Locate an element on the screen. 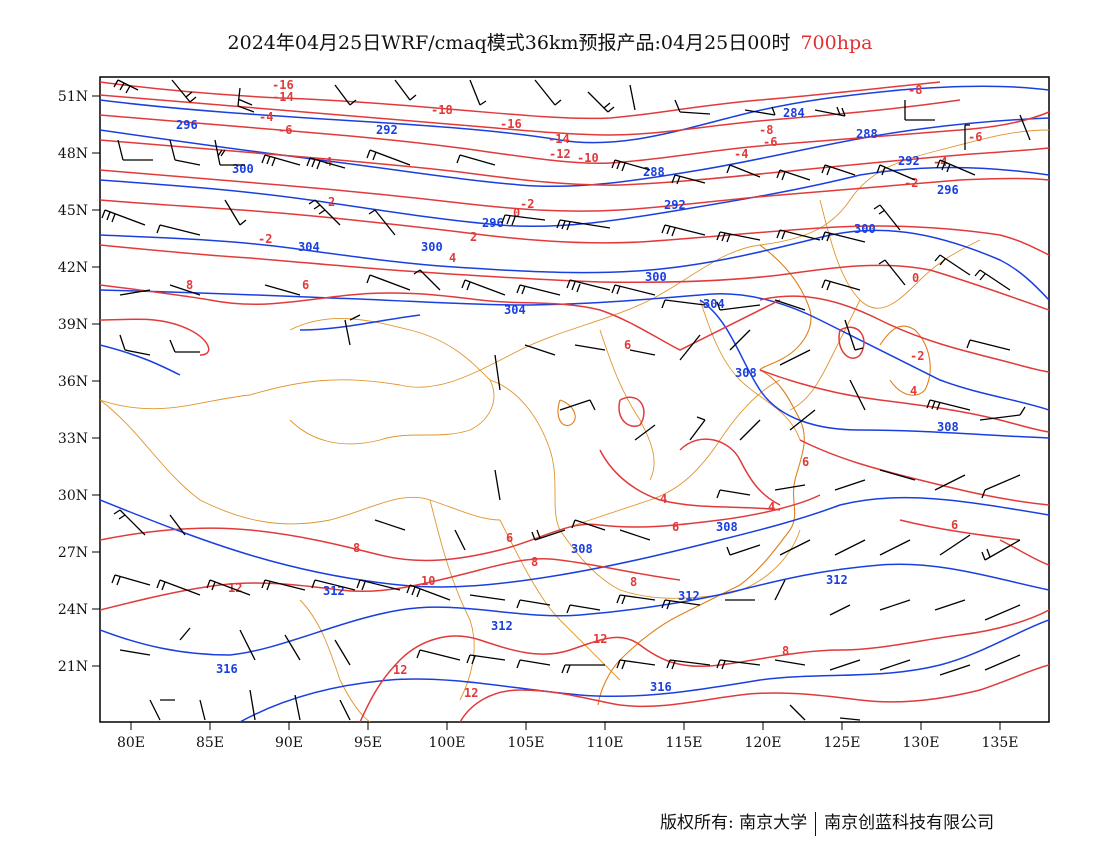 The image size is (1100, 850). height-contour is located at coordinates (574, 609).